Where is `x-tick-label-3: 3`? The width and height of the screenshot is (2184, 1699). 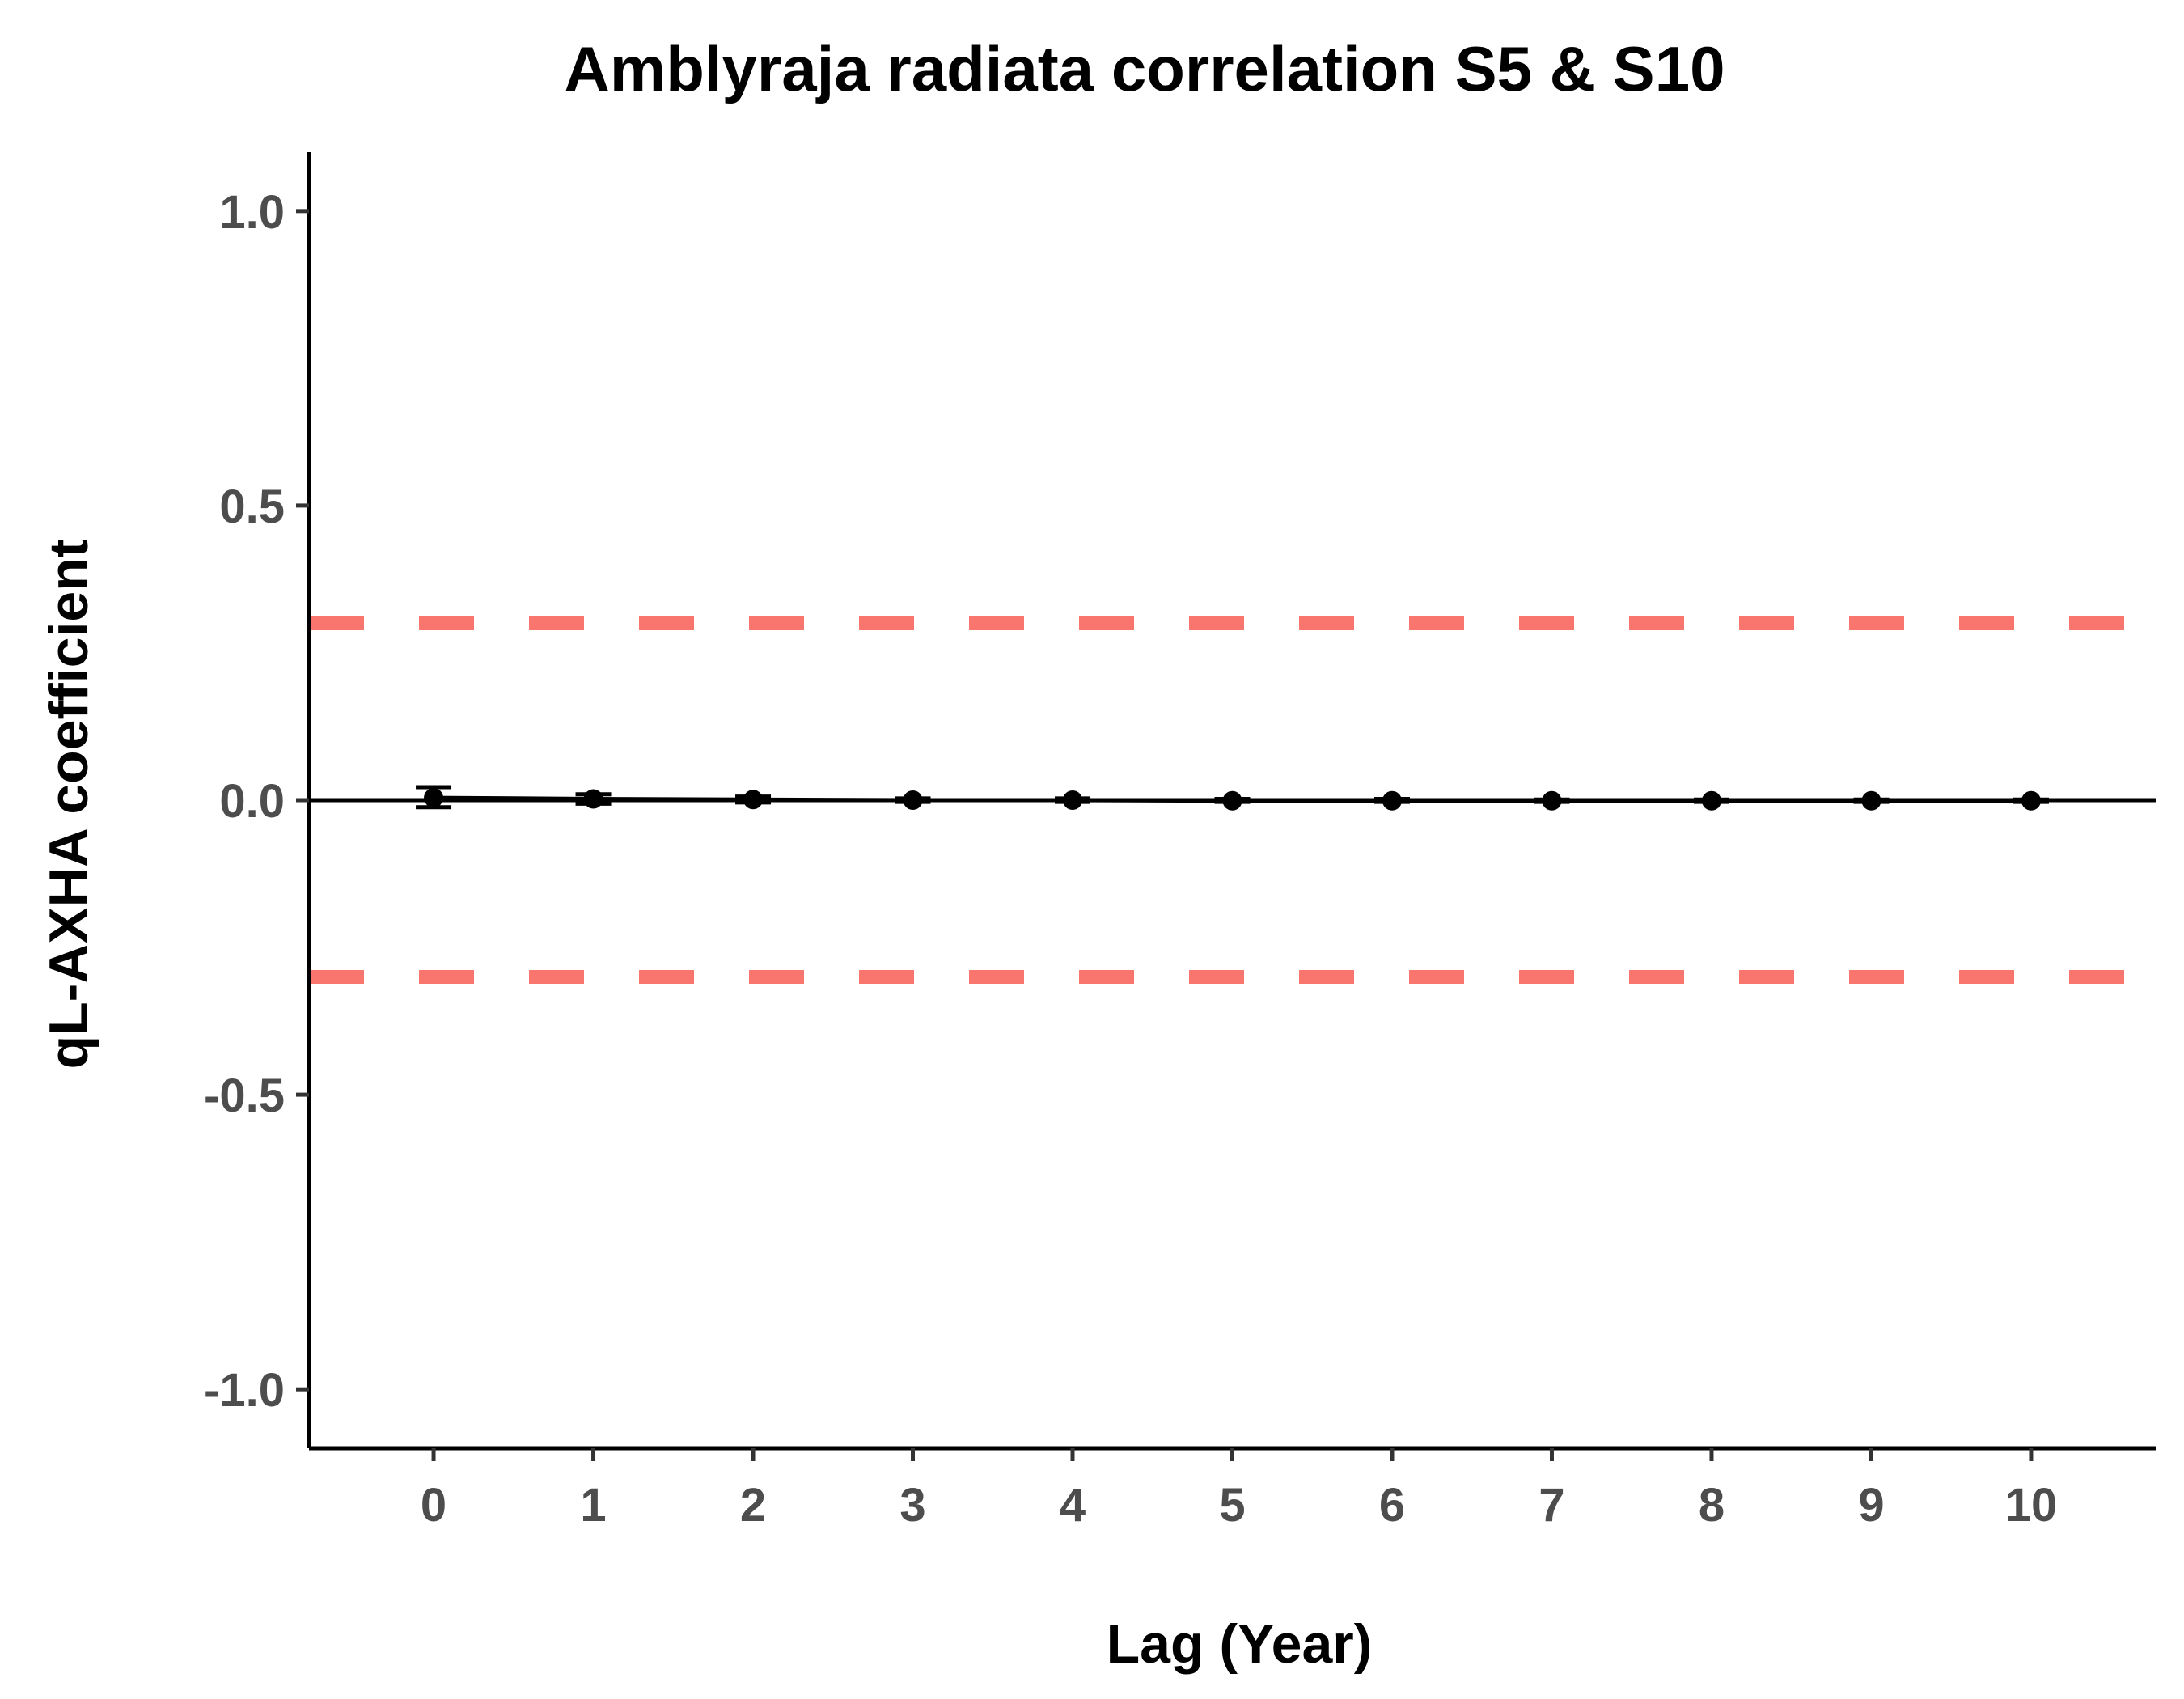 x-tick-label-3: 3 is located at coordinates (912, 1505).